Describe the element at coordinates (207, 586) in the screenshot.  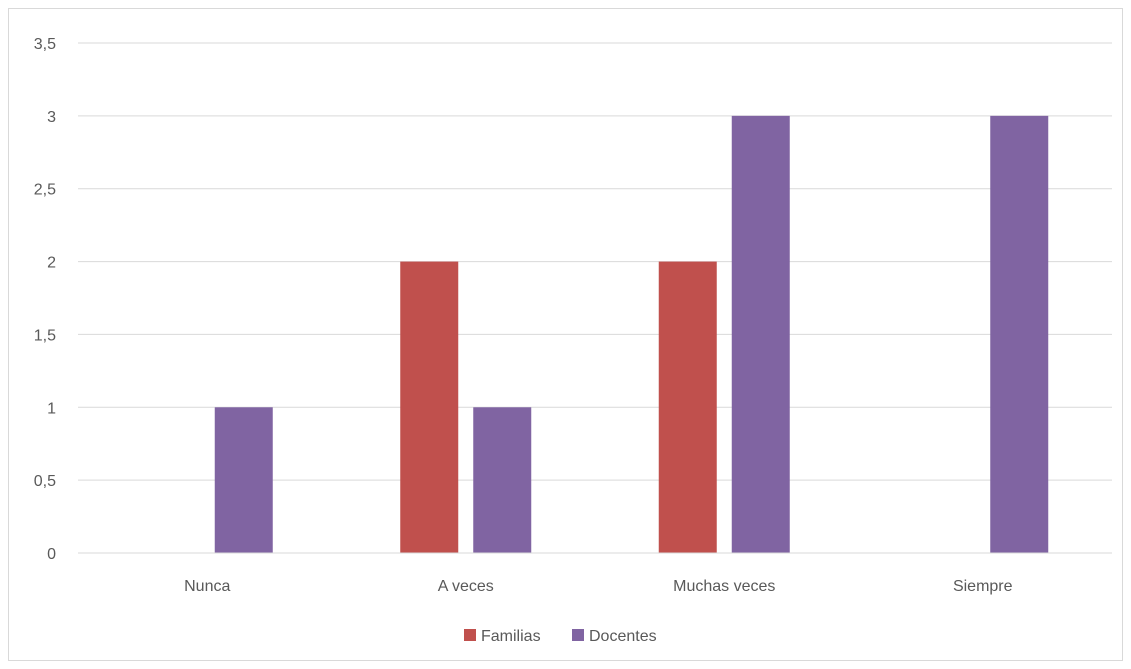
I see `x-category-label: Nunca` at that location.